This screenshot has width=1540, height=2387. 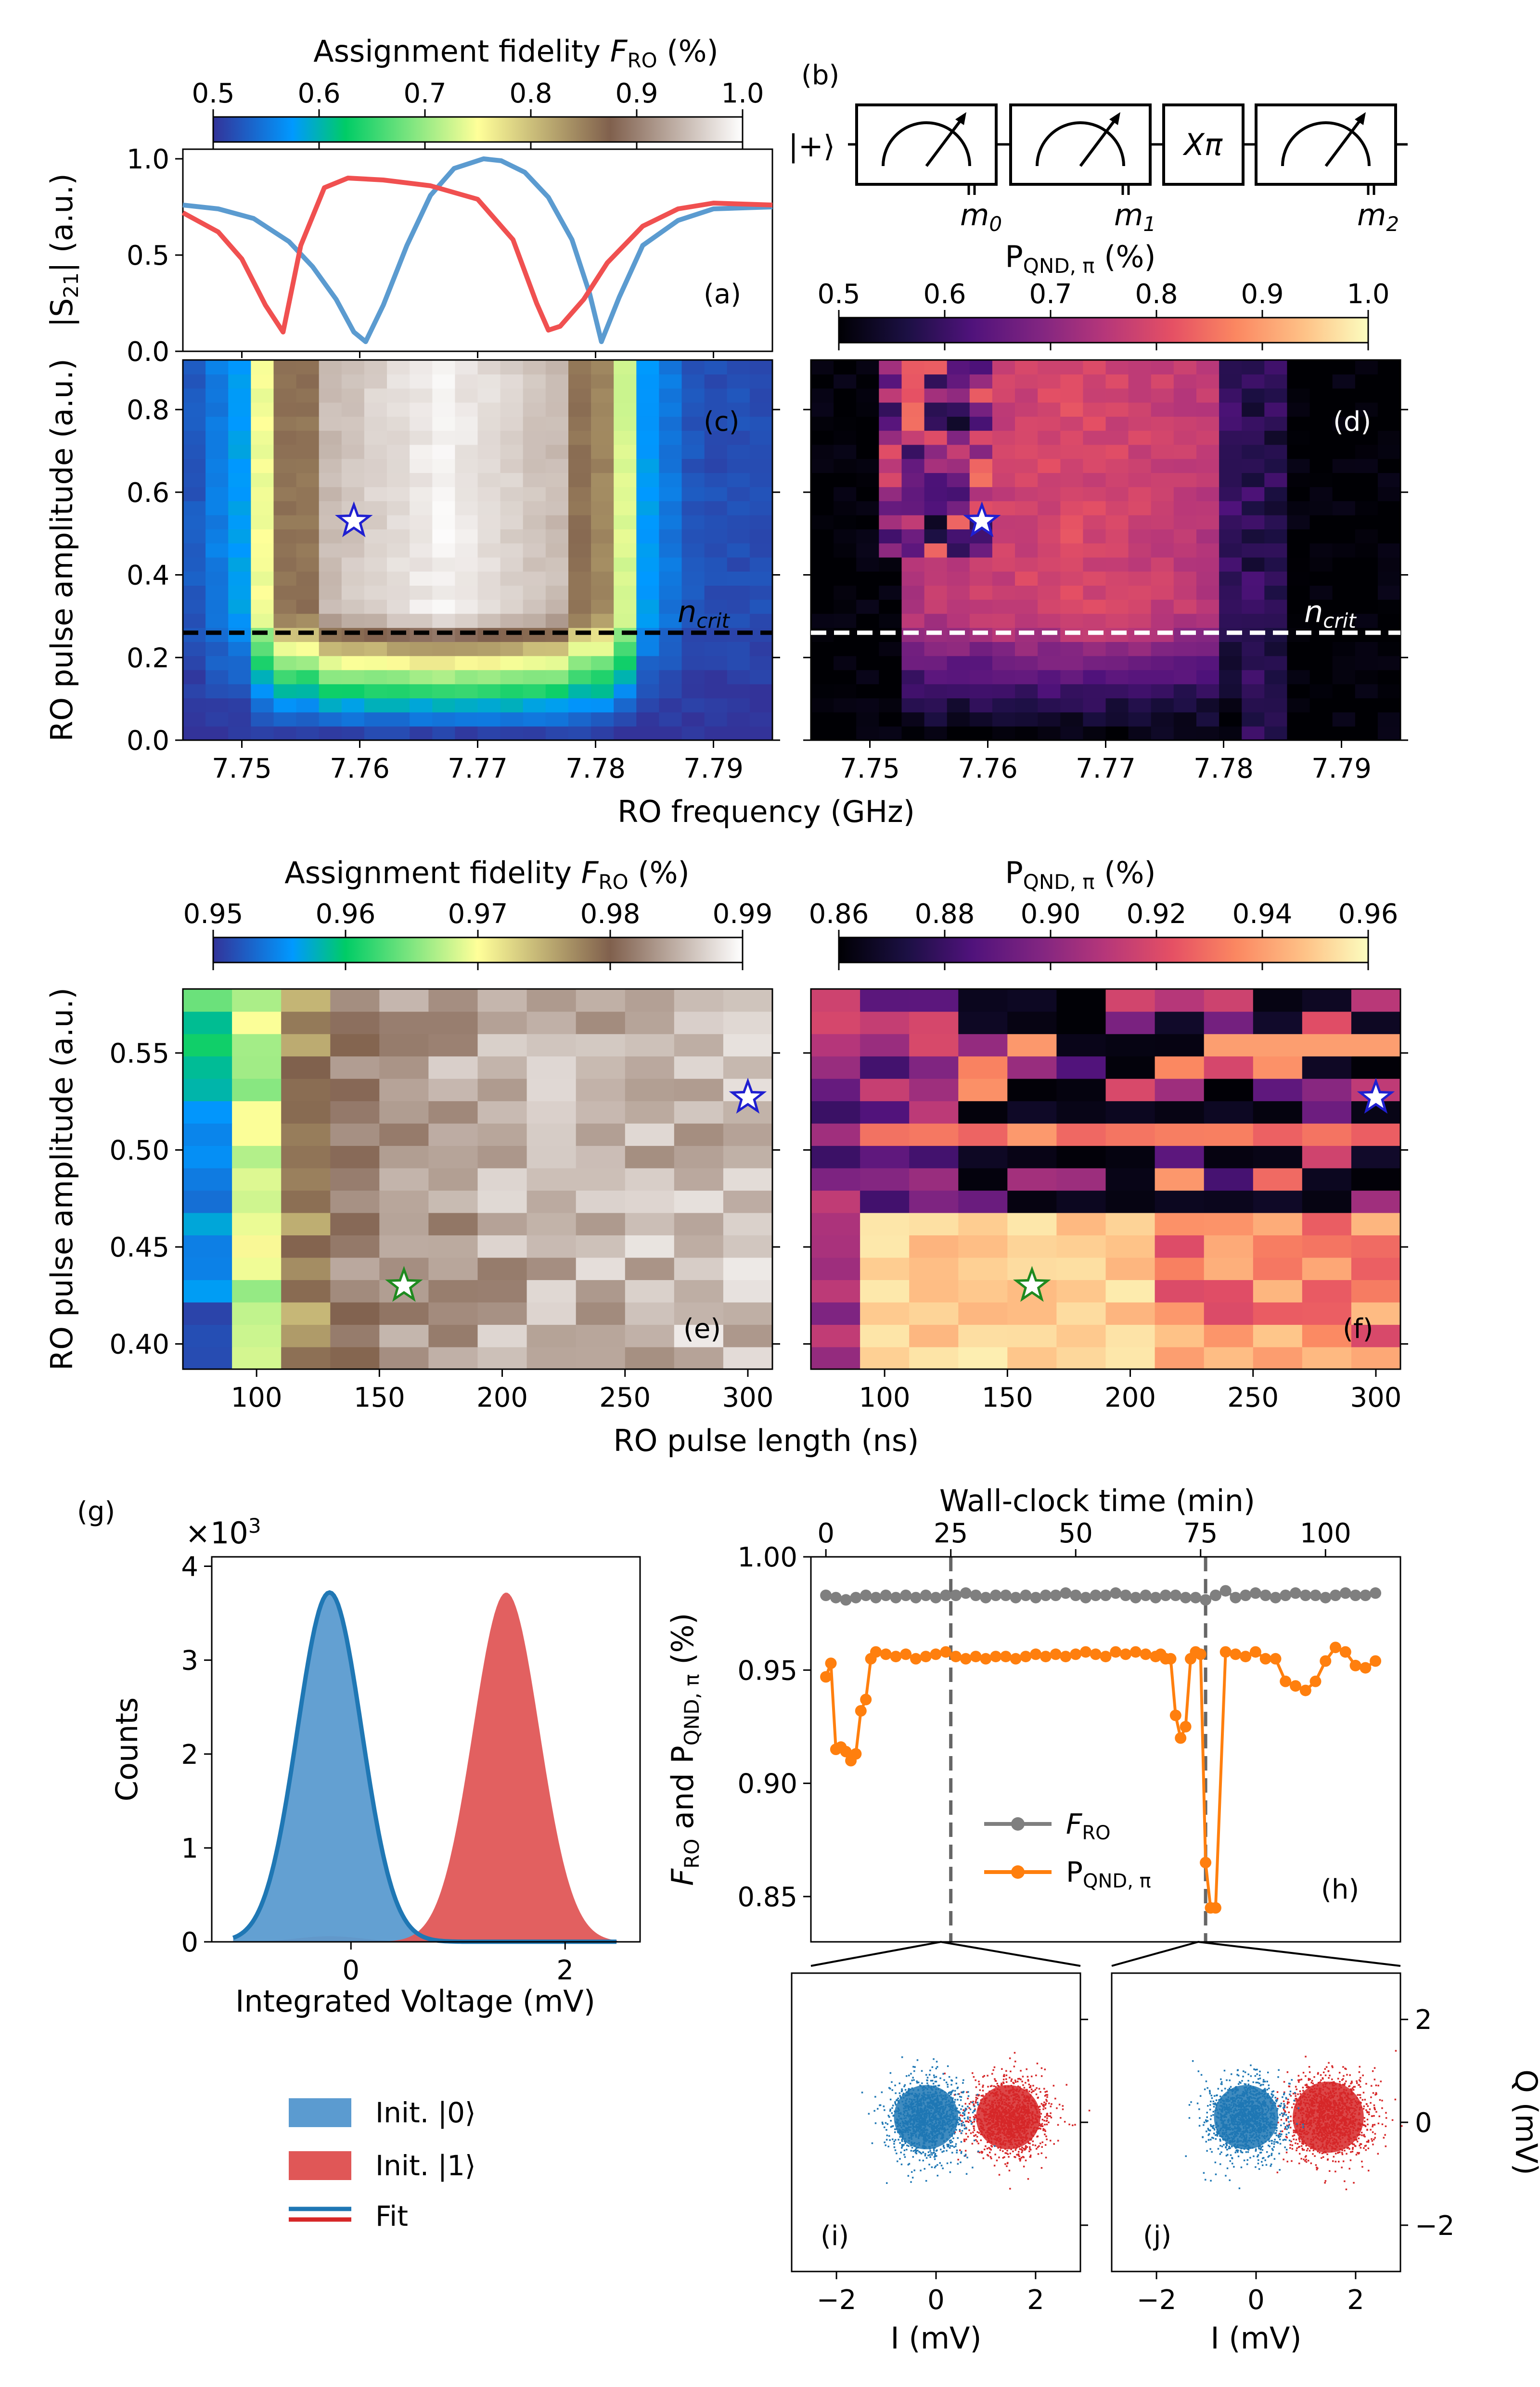 I want to click on colorbar-d-label: PQND, π (%), so click(x=1080, y=258).